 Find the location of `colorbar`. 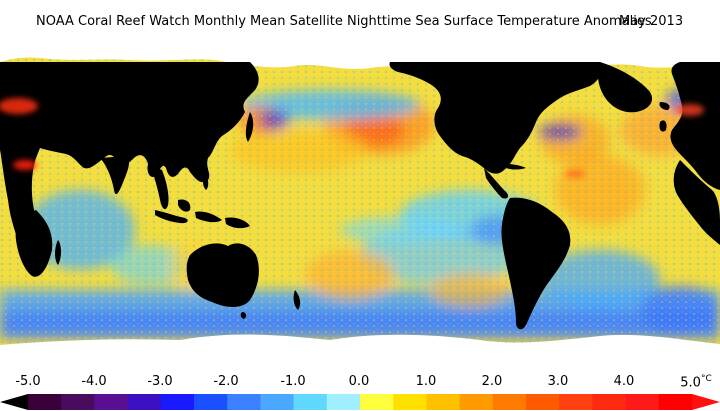

colorbar is located at coordinates (360, 402).